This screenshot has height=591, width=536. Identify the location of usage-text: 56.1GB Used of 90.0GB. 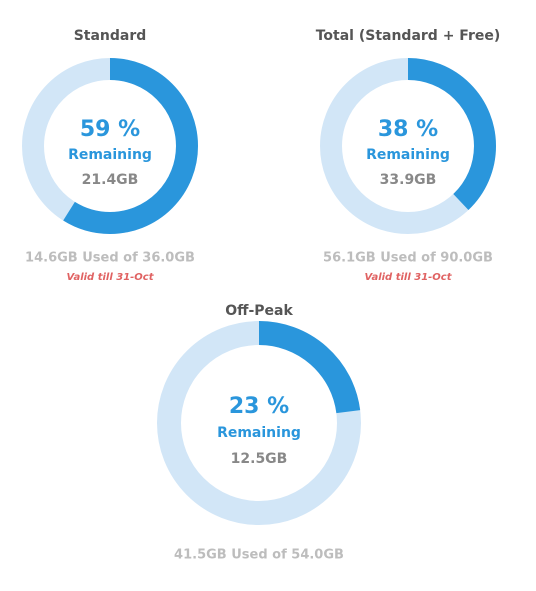
(408, 258).